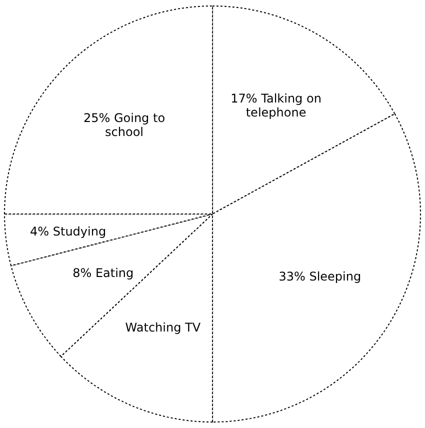 The height and width of the screenshot is (428, 425). What do you see at coordinates (276, 106) in the screenshot?
I see `slice-label: 17% Talking on telephone` at bounding box center [276, 106].